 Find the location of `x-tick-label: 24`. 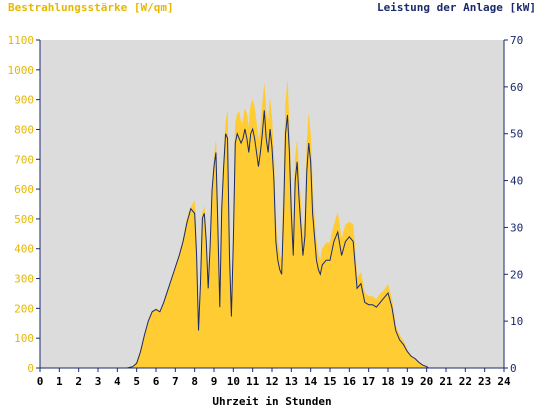

x-tick-label: 24 is located at coordinates (504, 381).